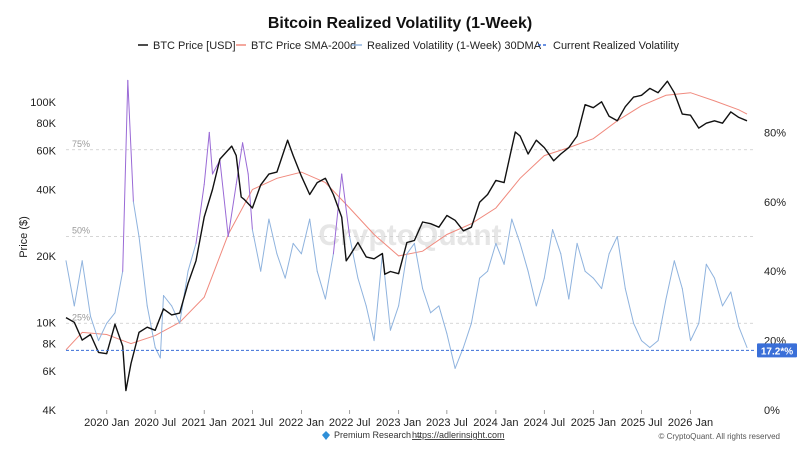  Describe the element at coordinates (642, 423) in the screenshot. I see `x-tick-label: 2025 Jul` at that location.